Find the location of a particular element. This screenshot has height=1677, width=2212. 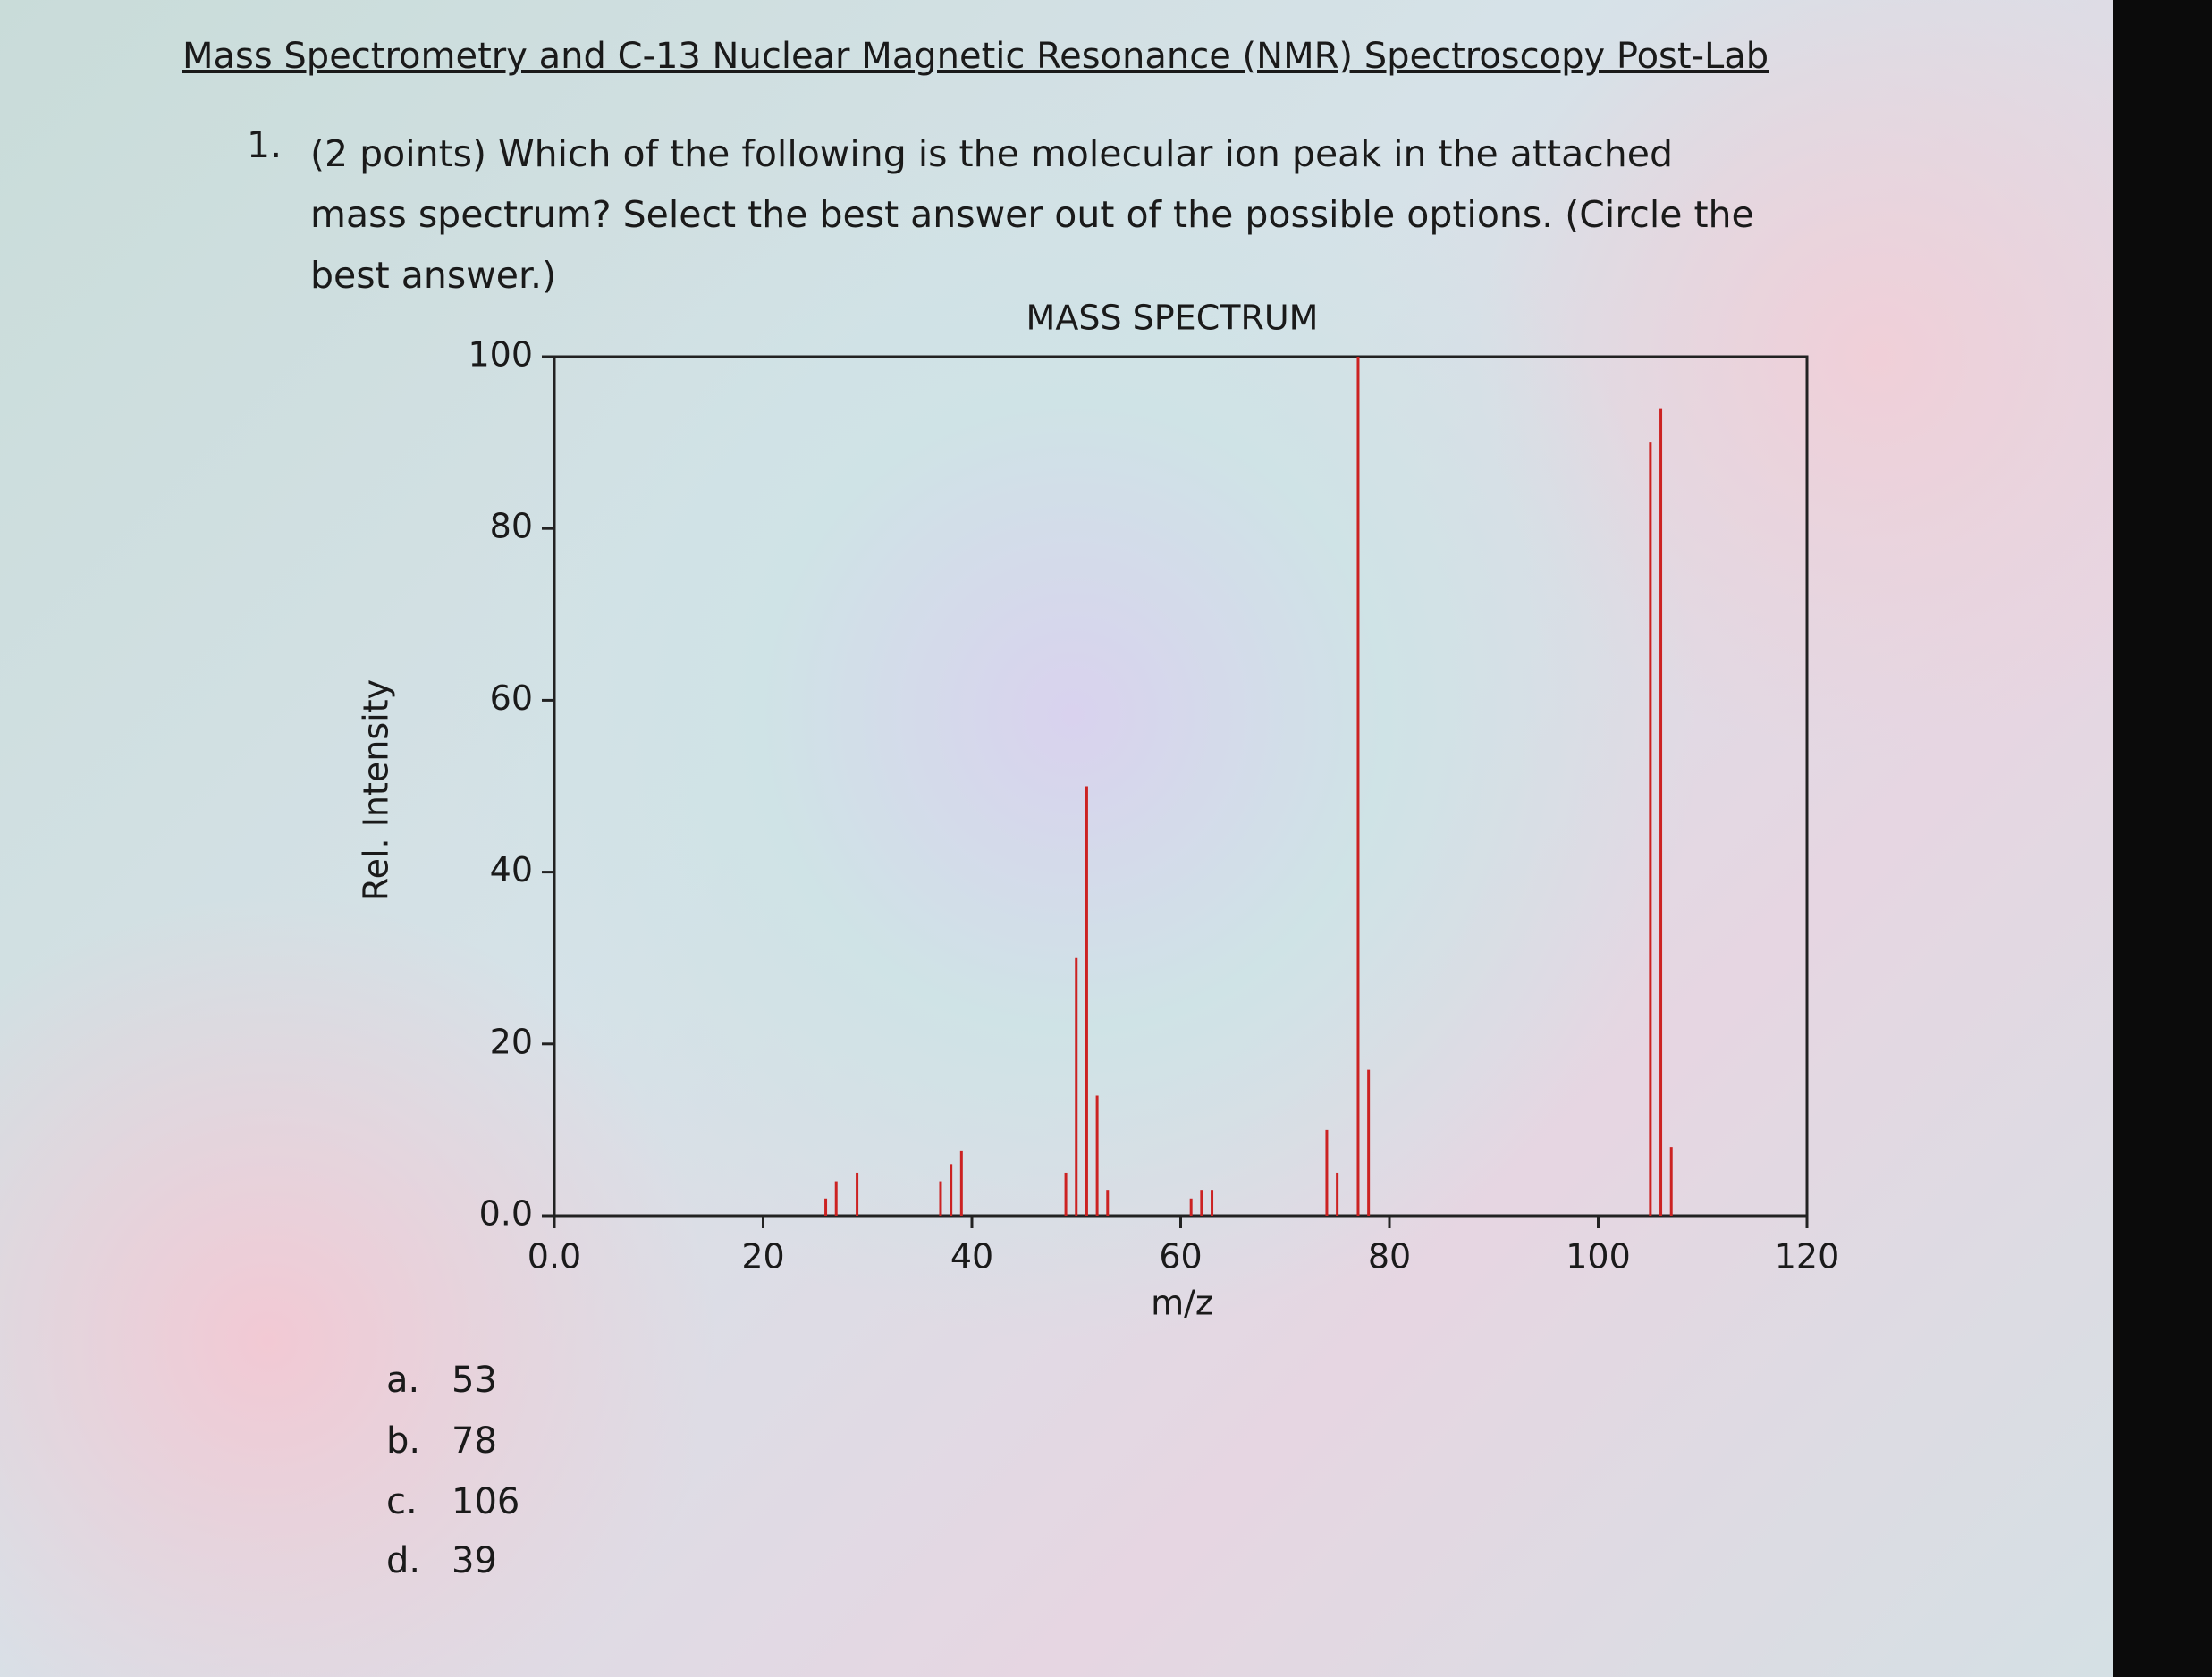

option-letter: a. is located at coordinates (403, 1380).